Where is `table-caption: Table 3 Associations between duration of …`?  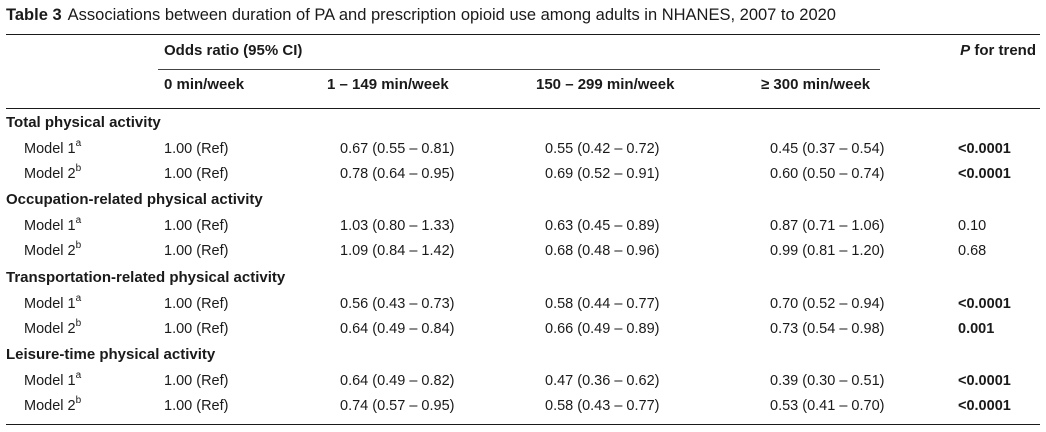
table-caption: Table 3 Associations between duration of … is located at coordinates (421, 15).